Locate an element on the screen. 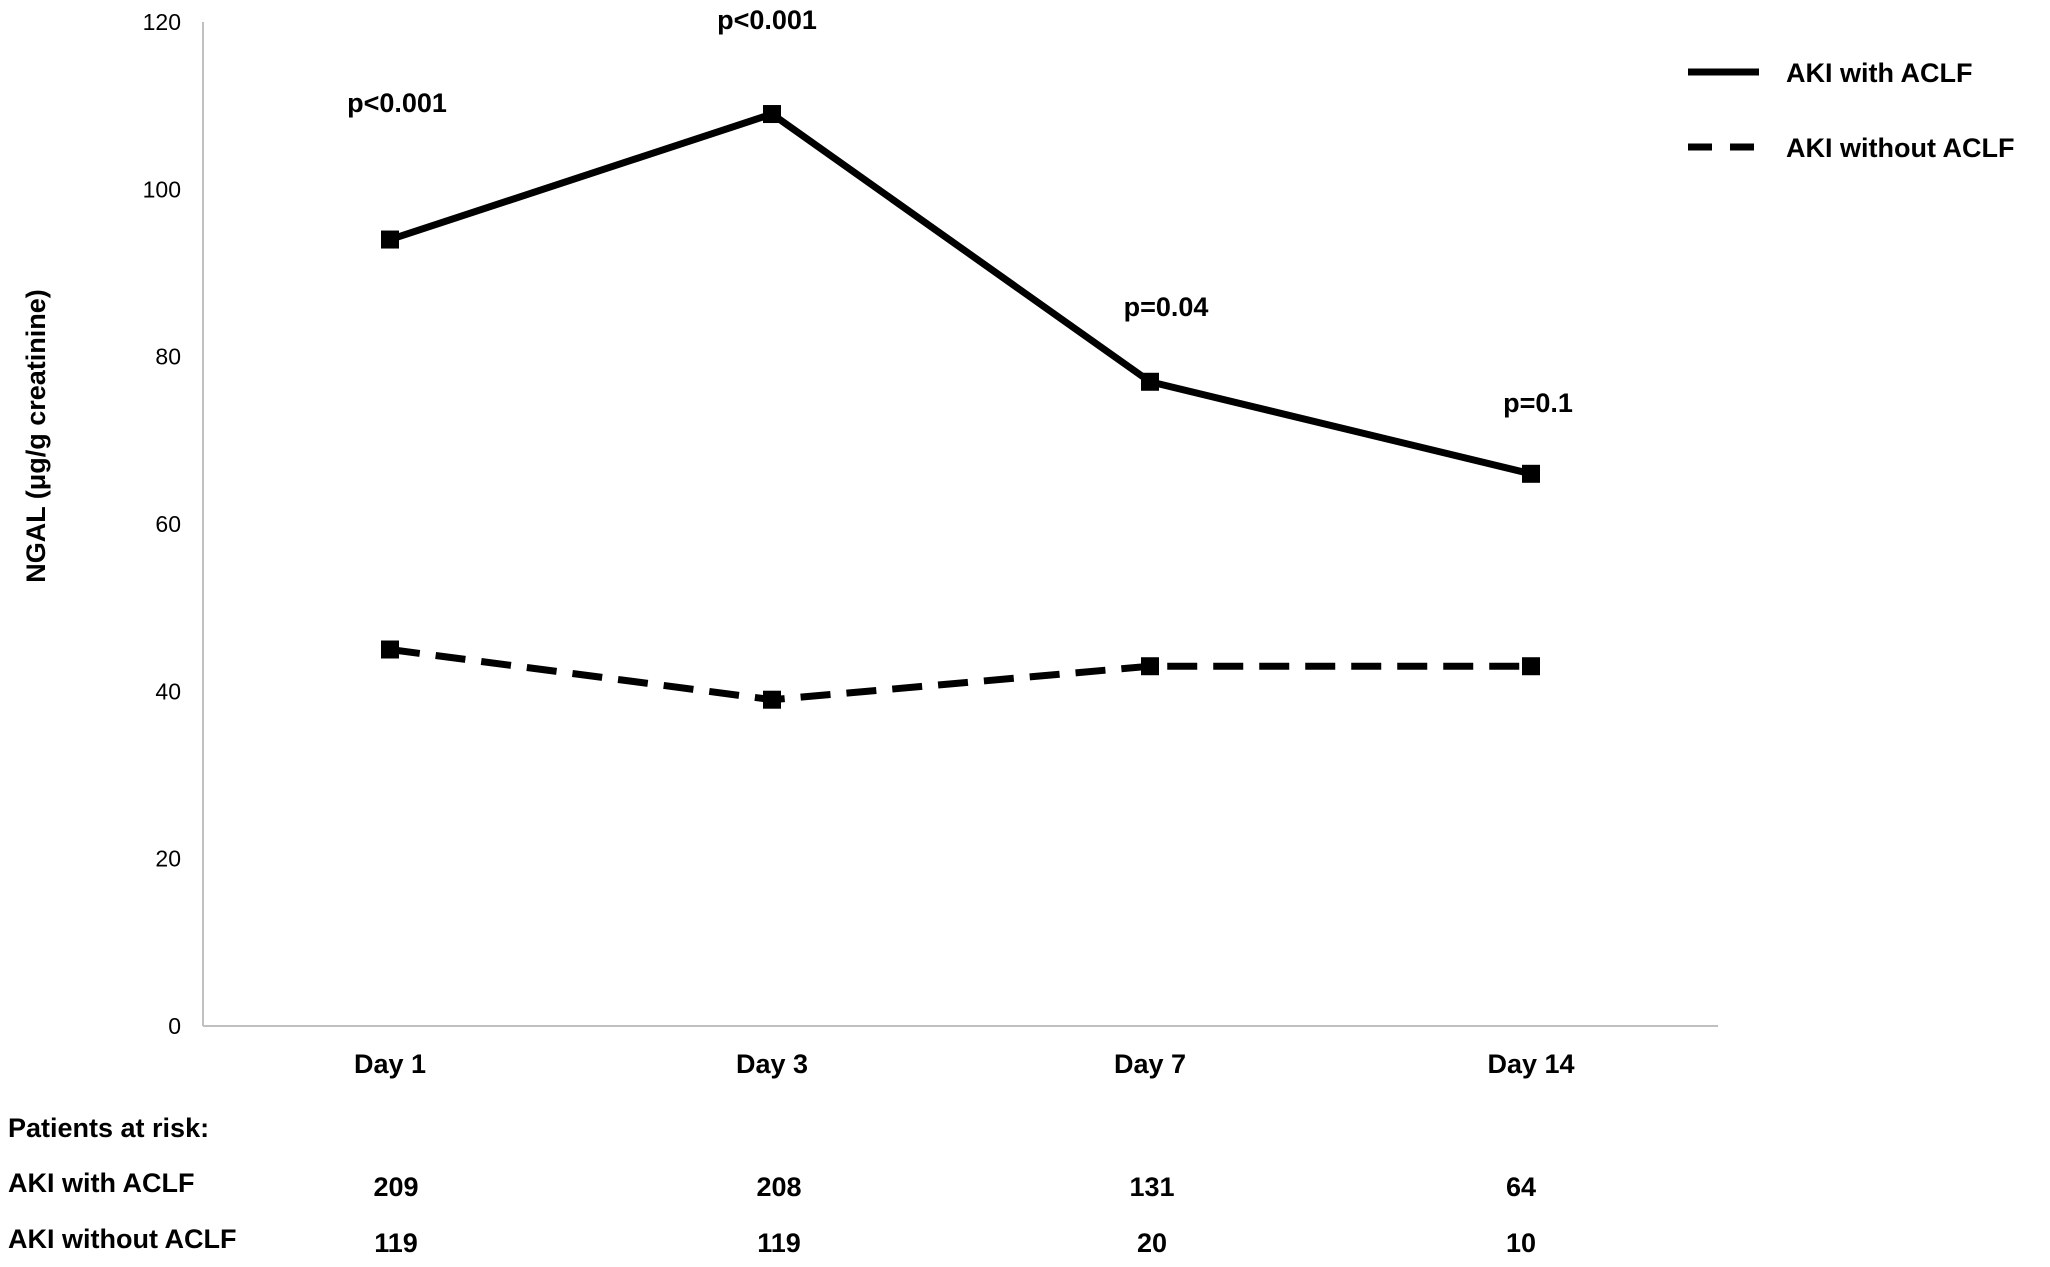  legend-label: AKI with ACLF is located at coordinates (1879, 73).